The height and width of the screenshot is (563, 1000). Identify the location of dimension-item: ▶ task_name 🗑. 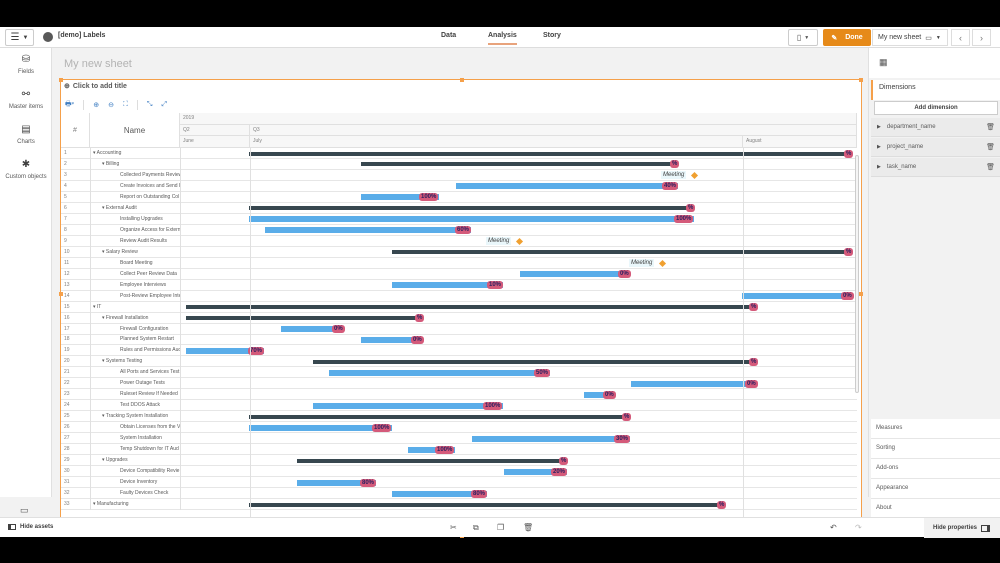
(935, 167).